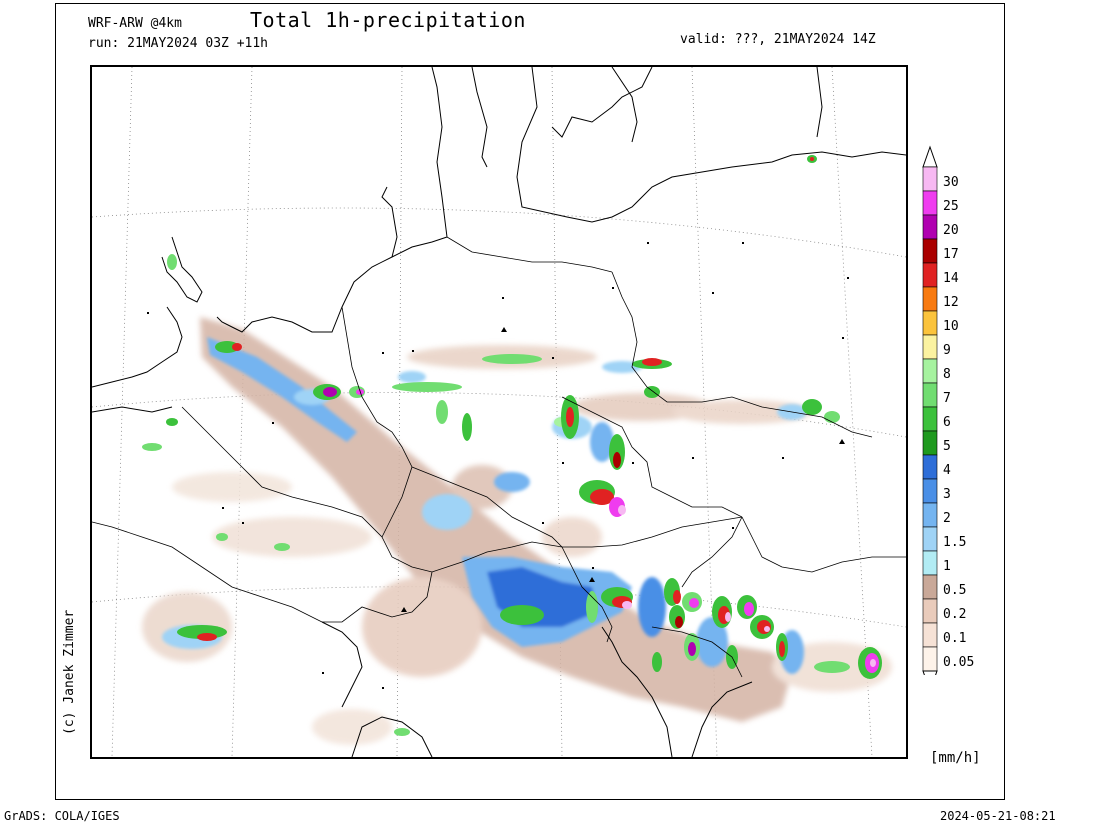 The width and height of the screenshot is (1100, 825). What do you see at coordinates (955, 590) in the screenshot?
I see `colorbar-tick-label: 0.5` at bounding box center [955, 590].